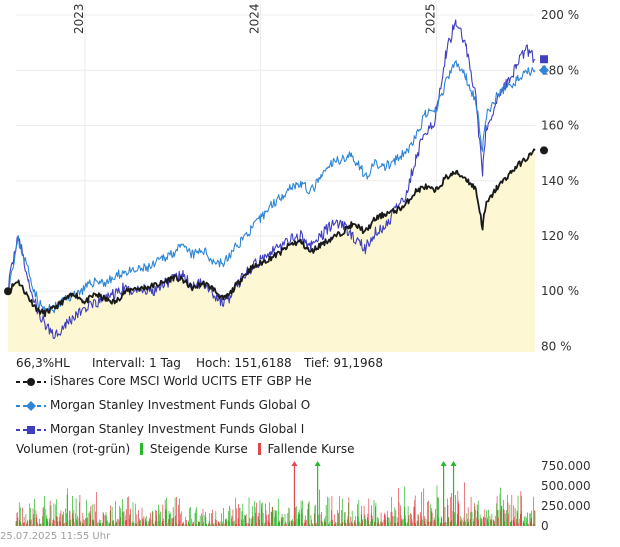 The width and height of the screenshot is (620, 547). What do you see at coordinates (43, 363) in the screenshot?
I see `stat-performance: 66,3%HL` at bounding box center [43, 363].